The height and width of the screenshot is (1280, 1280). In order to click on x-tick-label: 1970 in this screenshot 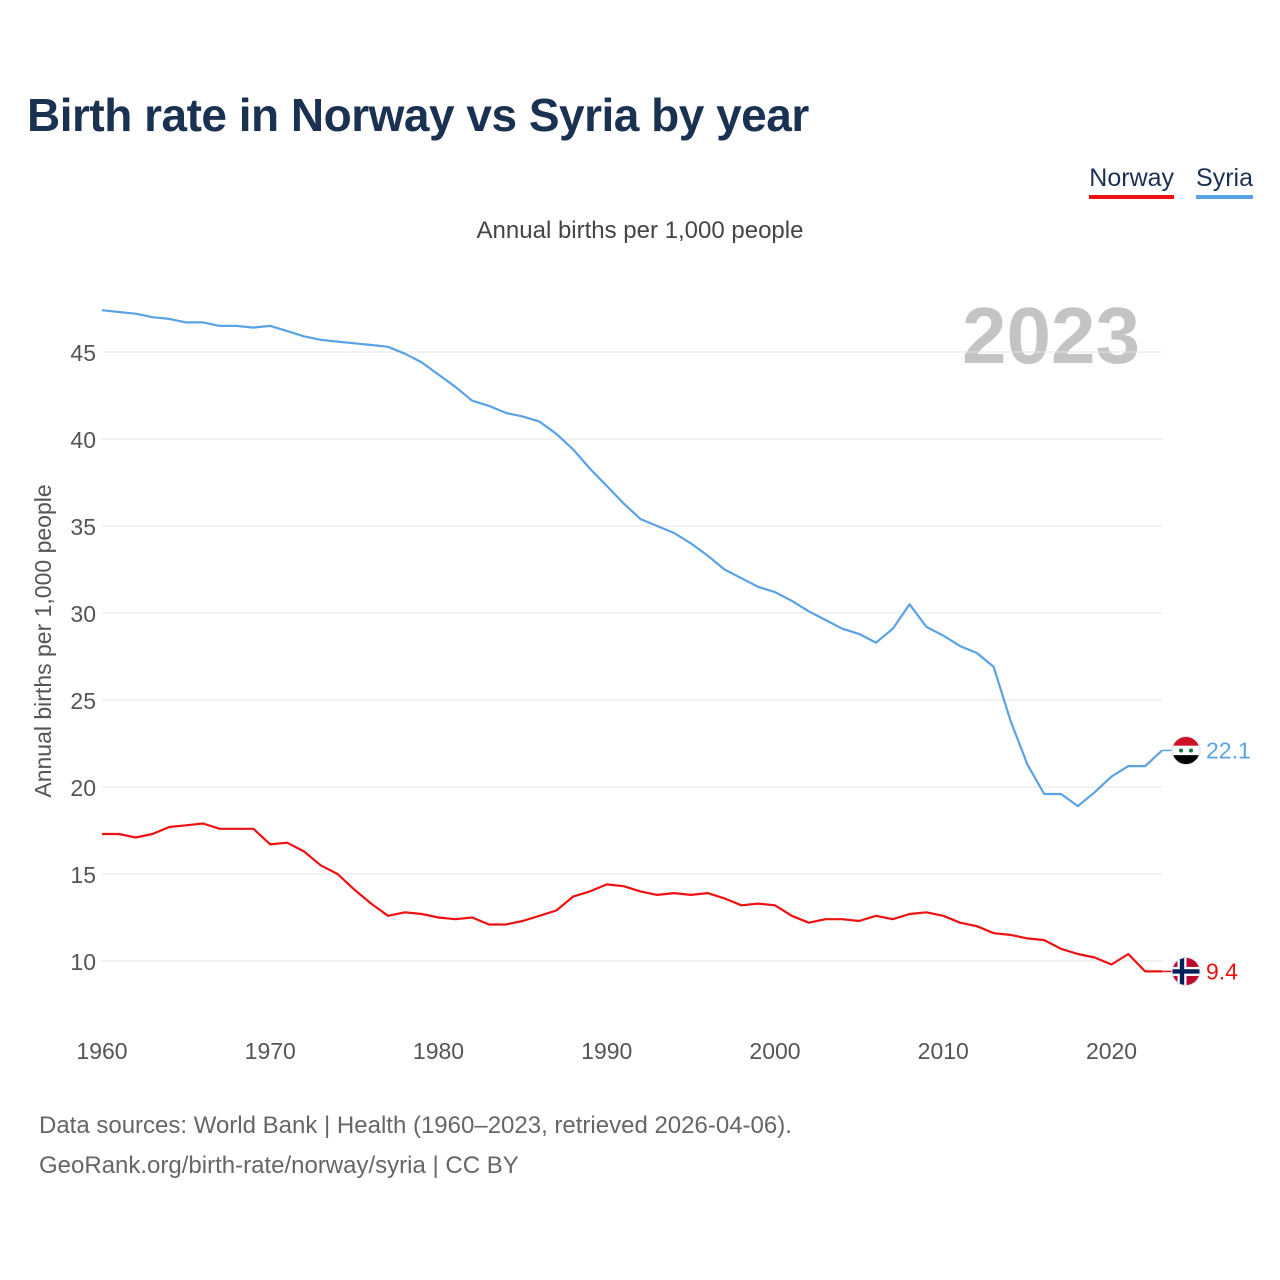, I will do `click(270, 1051)`.